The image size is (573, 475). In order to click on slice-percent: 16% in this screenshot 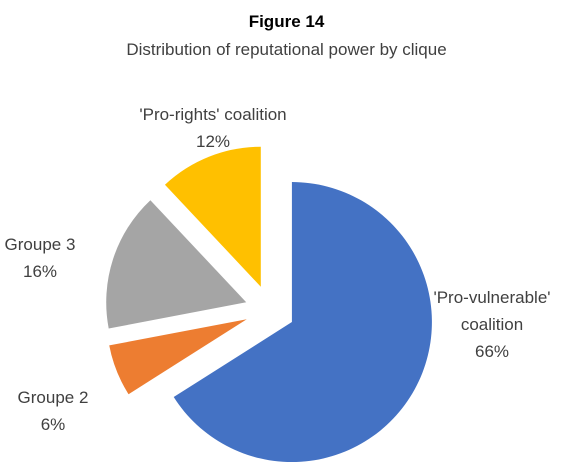, I will do `click(40, 271)`.